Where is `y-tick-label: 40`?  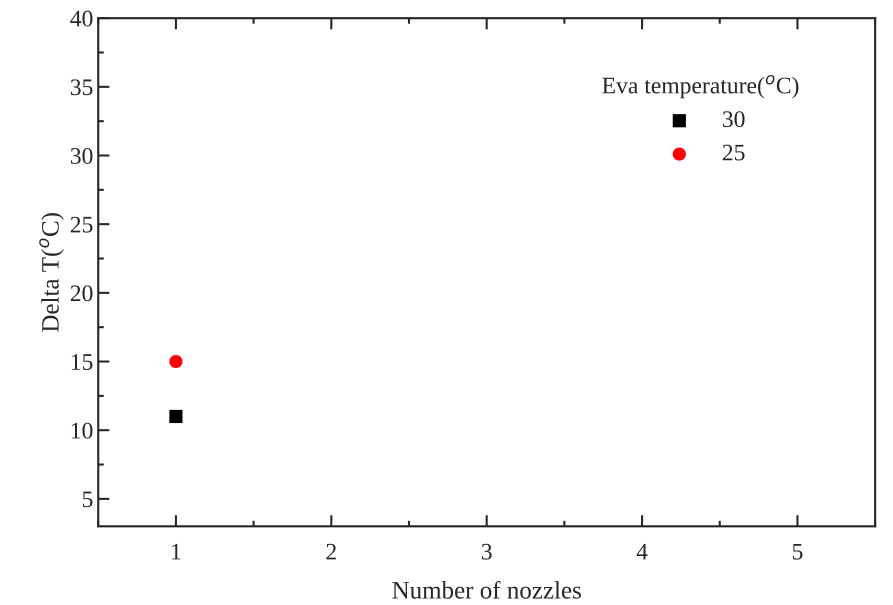 y-tick-label: 40 is located at coordinates (81, 18).